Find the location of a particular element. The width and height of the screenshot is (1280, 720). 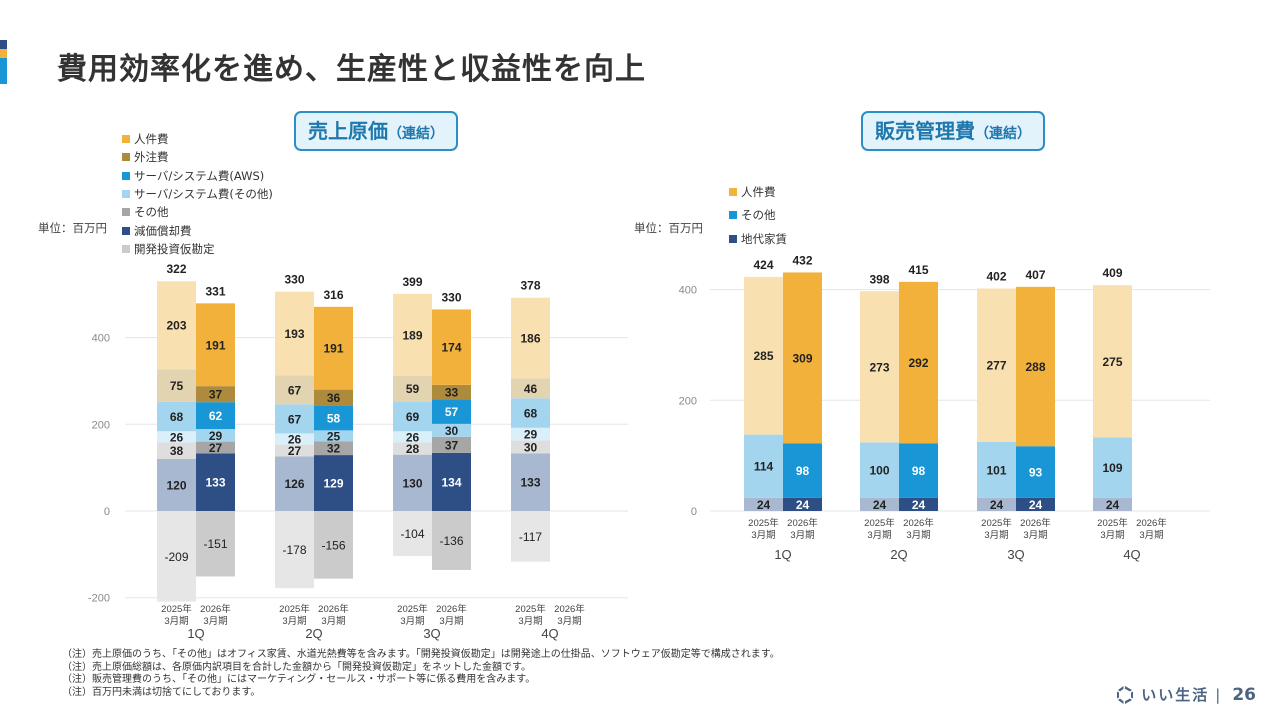

legend-item: 人件費 is located at coordinates (758, 192).